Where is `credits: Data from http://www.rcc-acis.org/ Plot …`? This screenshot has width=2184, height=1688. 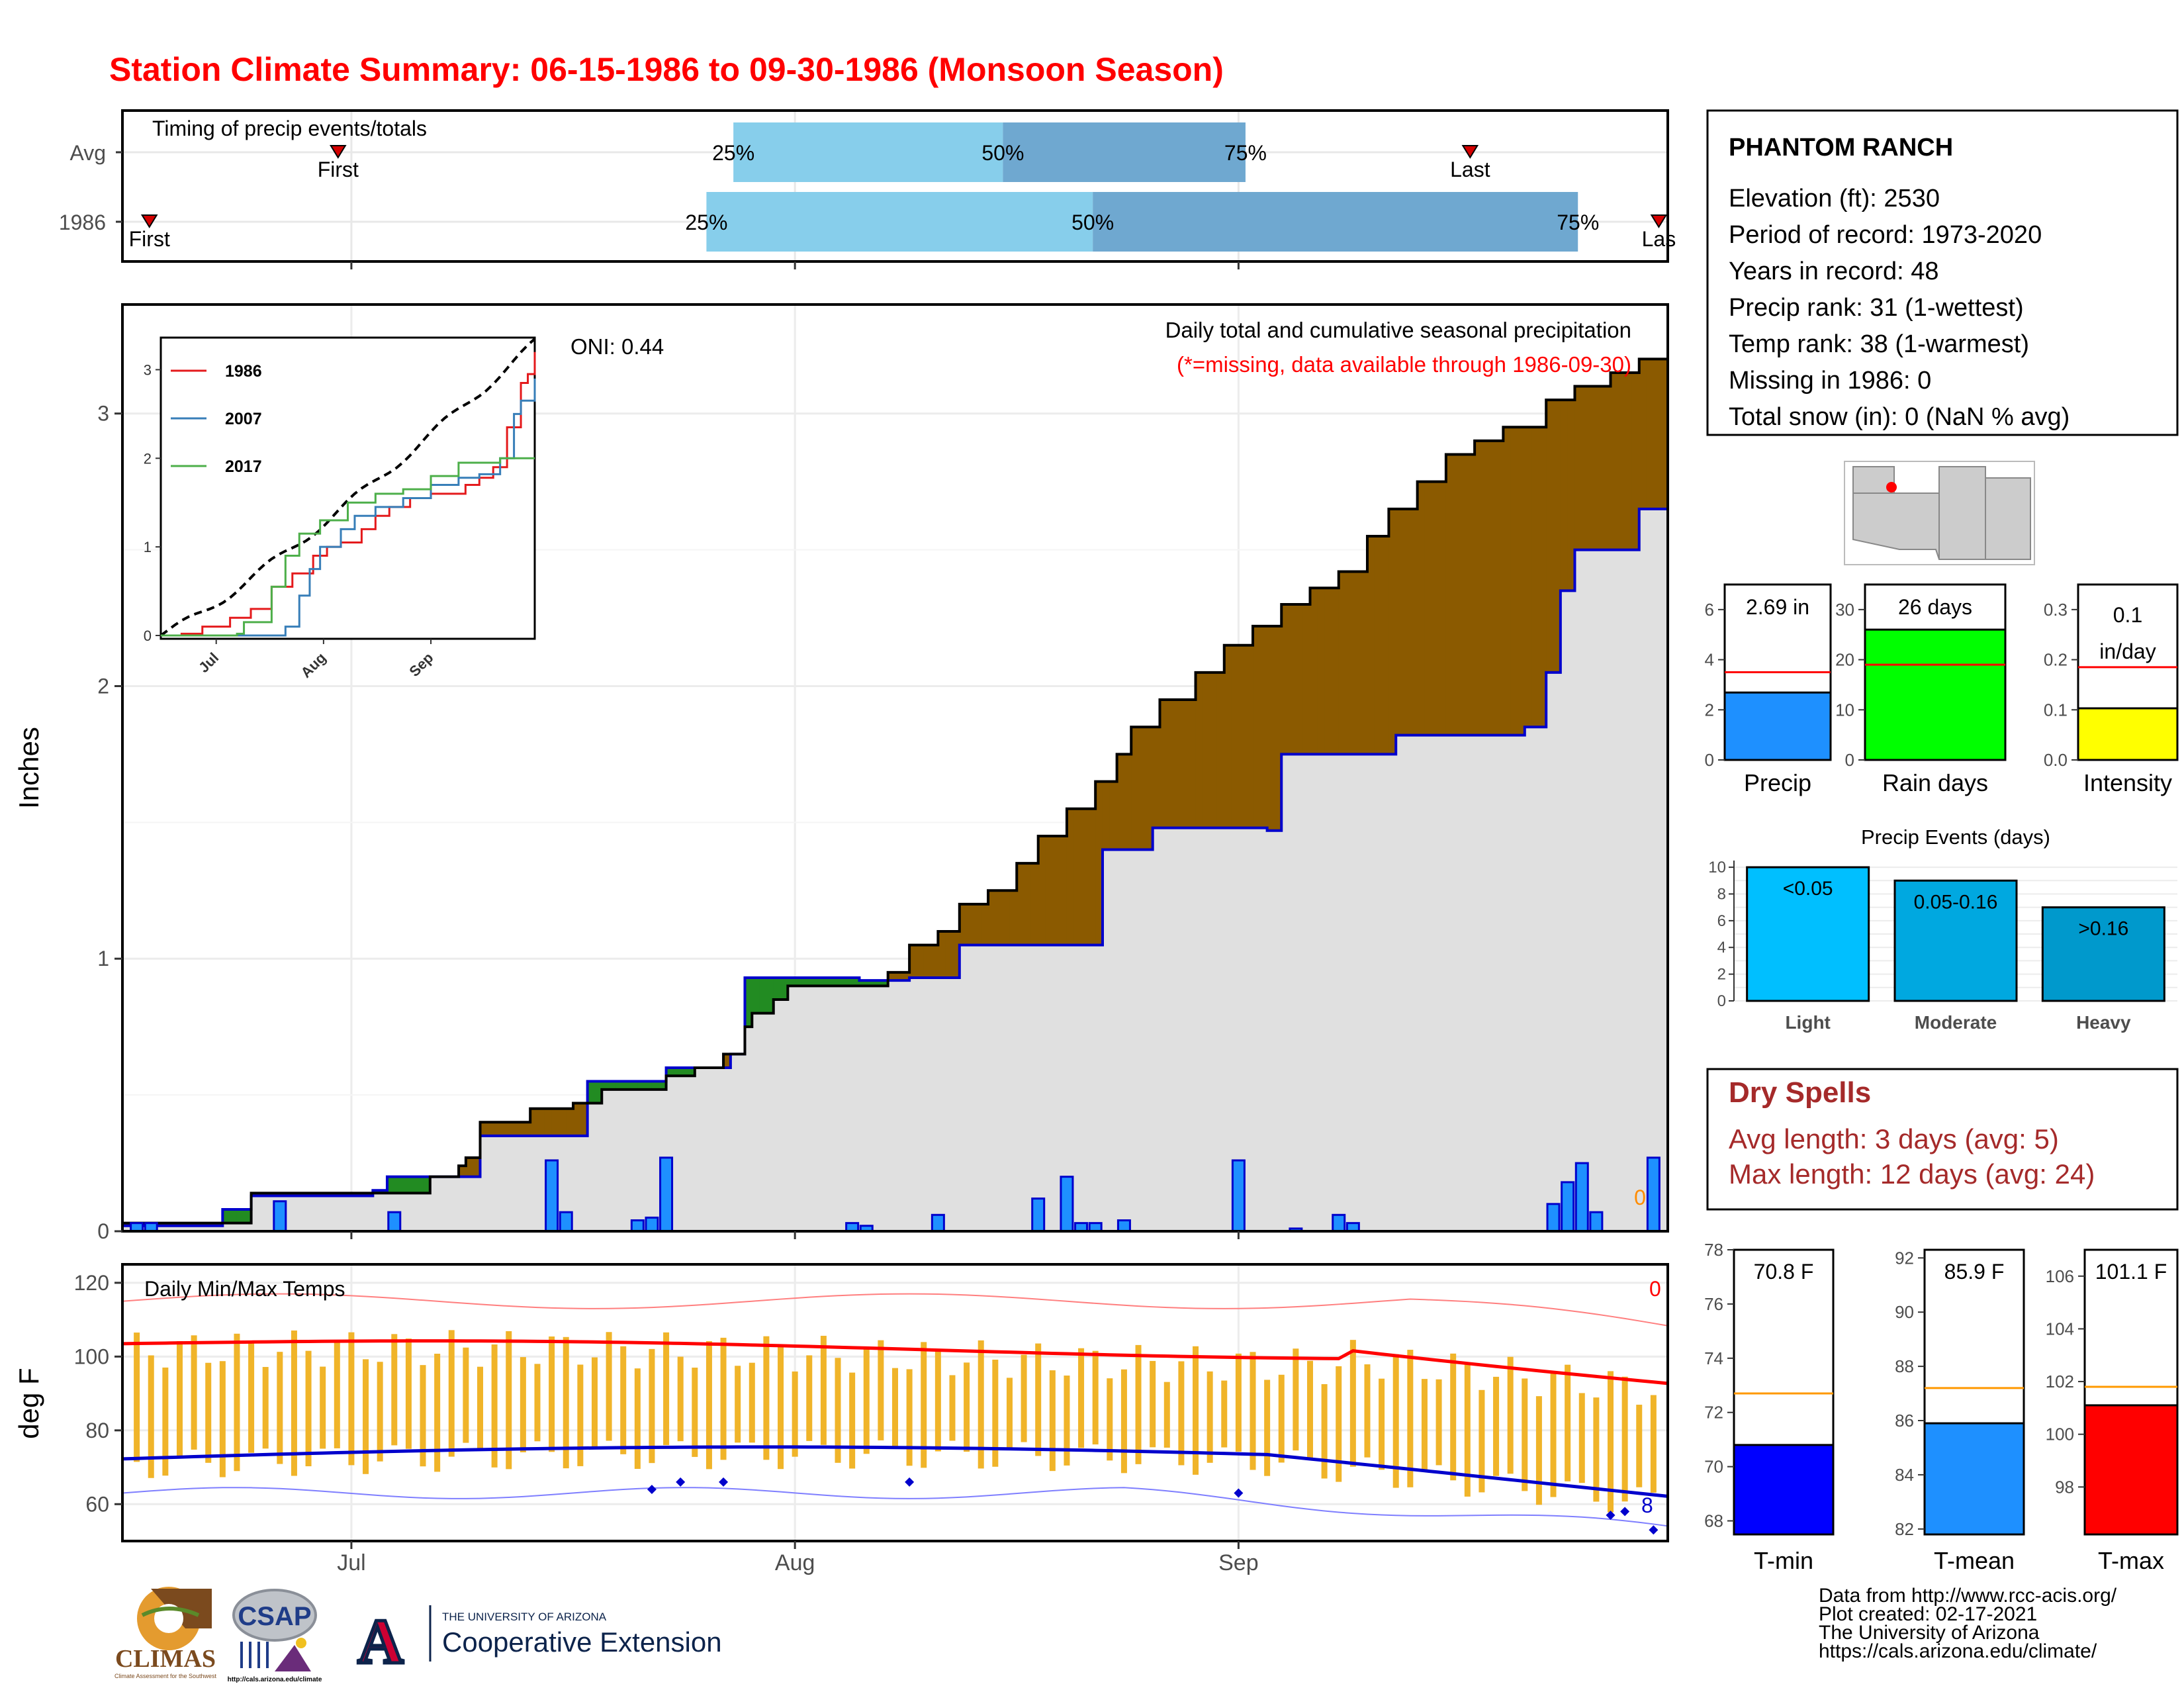
credits: Data from http://www.rcc-acis.org/ Plot … is located at coordinates (1968, 1623).